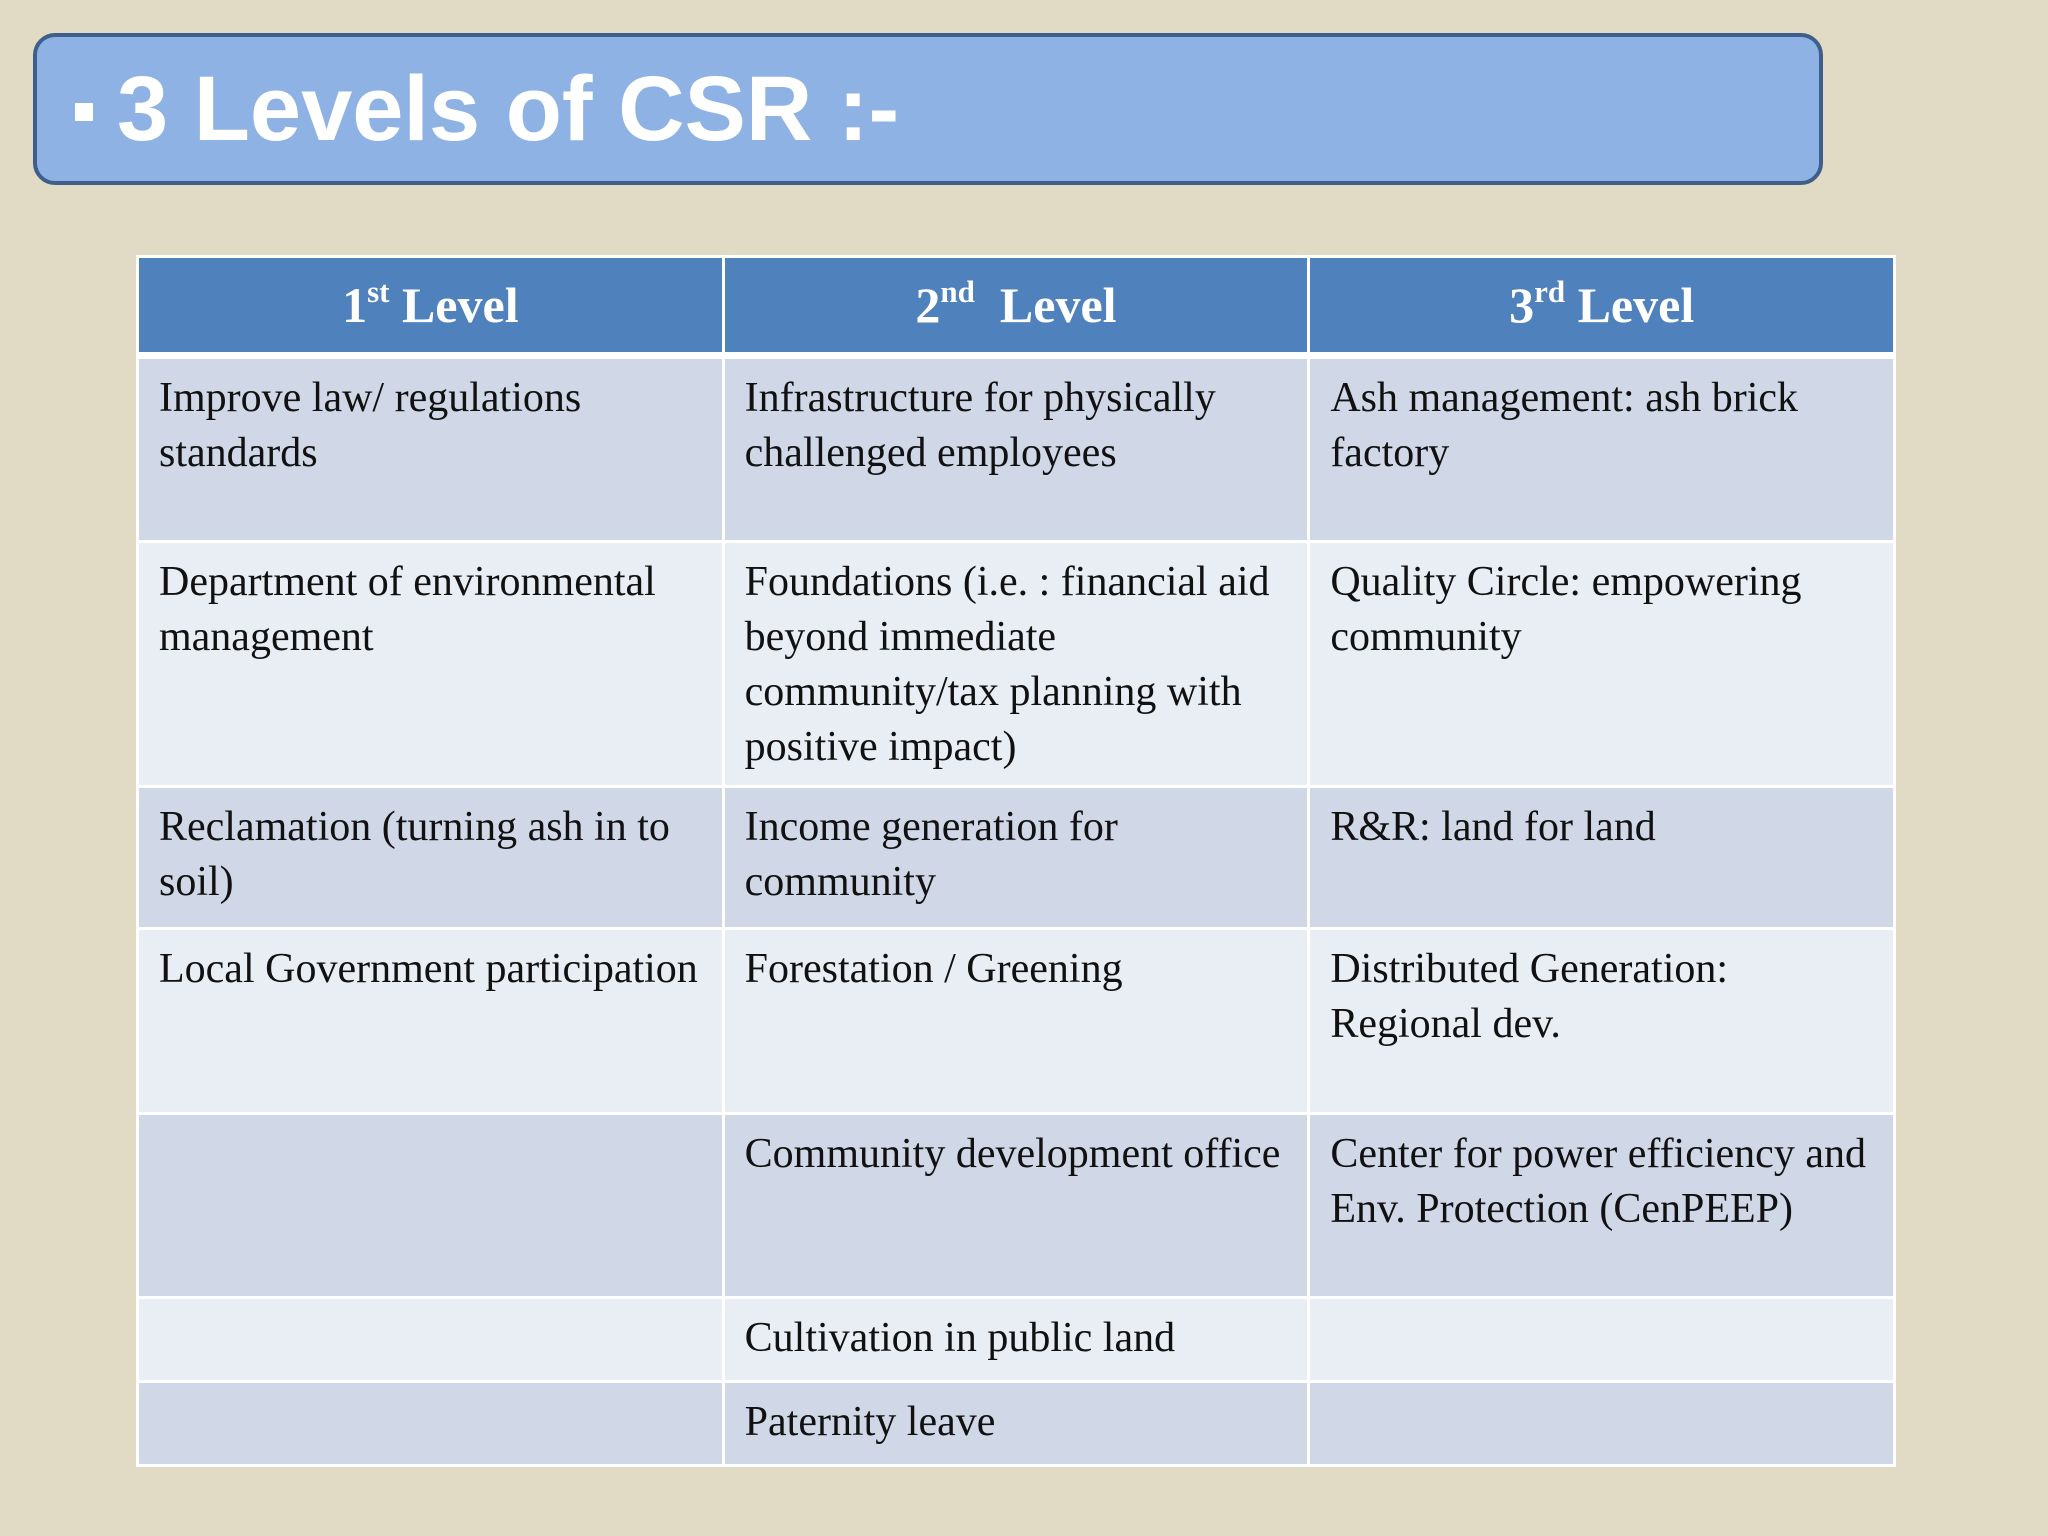  I want to click on table-cell: Community development office, so click(1016, 1205).